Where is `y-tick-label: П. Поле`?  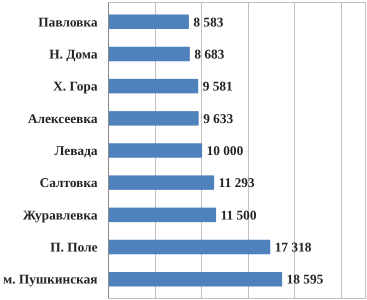 y-tick-label: П. Поле is located at coordinates (74, 247).